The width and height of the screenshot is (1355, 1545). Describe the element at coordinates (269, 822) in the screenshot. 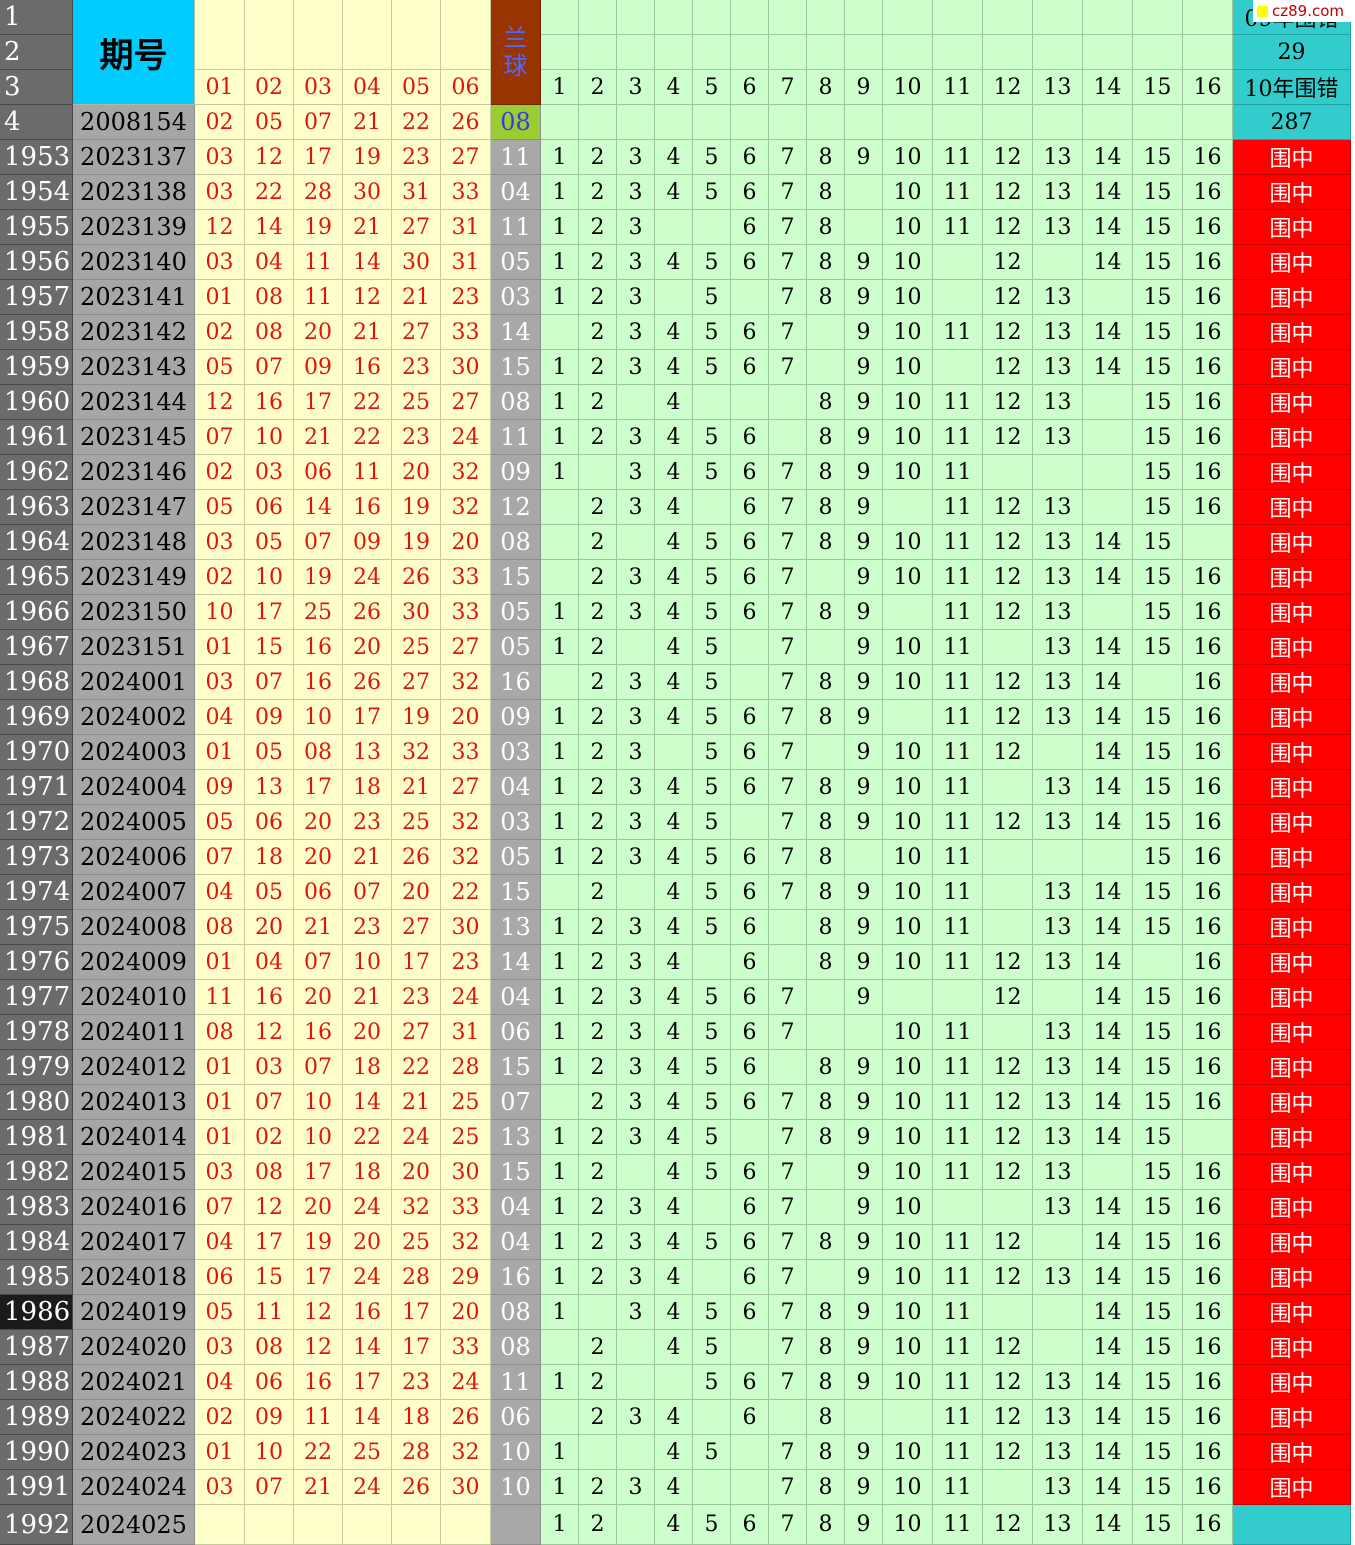

I see `red-number-cell: 06` at that location.